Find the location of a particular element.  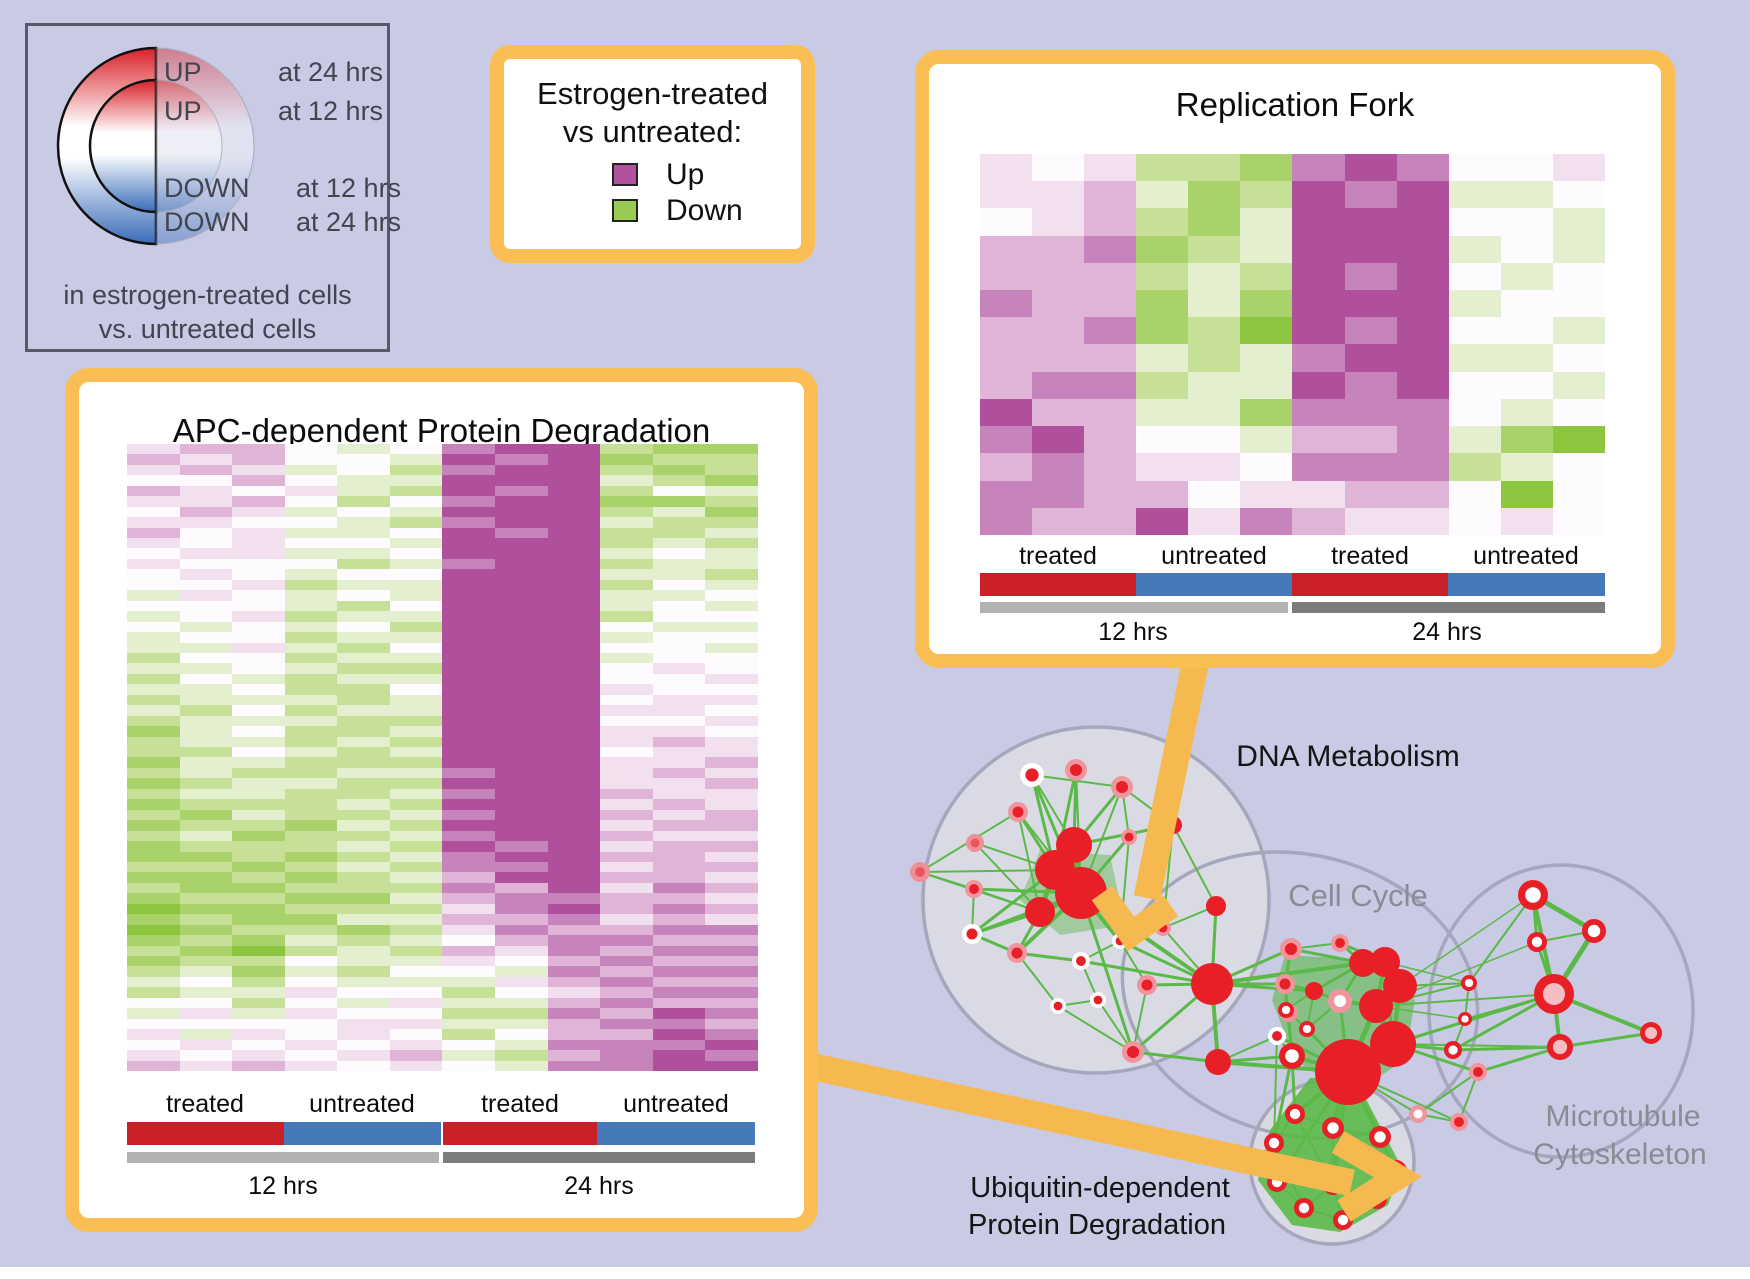

bottom-margin is located at coordinates (875, 1273).